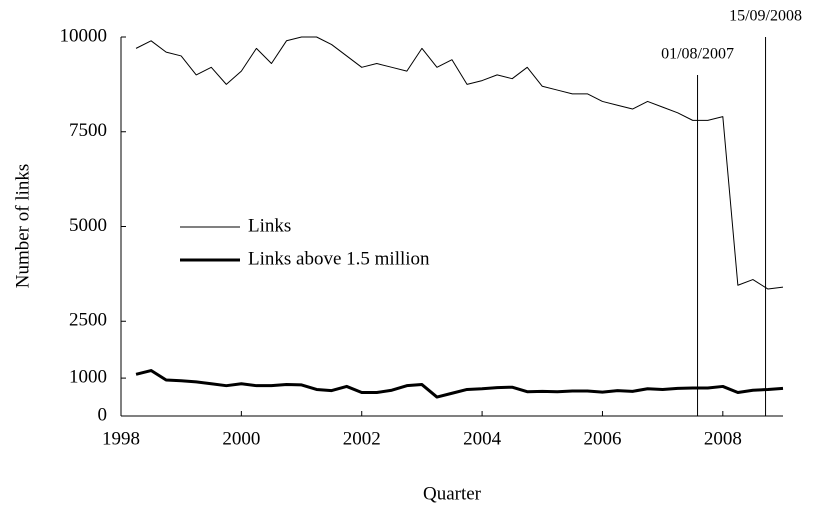 The image size is (819, 510). Describe the element at coordinates (362, 438) in the screenshot. I see `x-tick-label: 2002` at that location.